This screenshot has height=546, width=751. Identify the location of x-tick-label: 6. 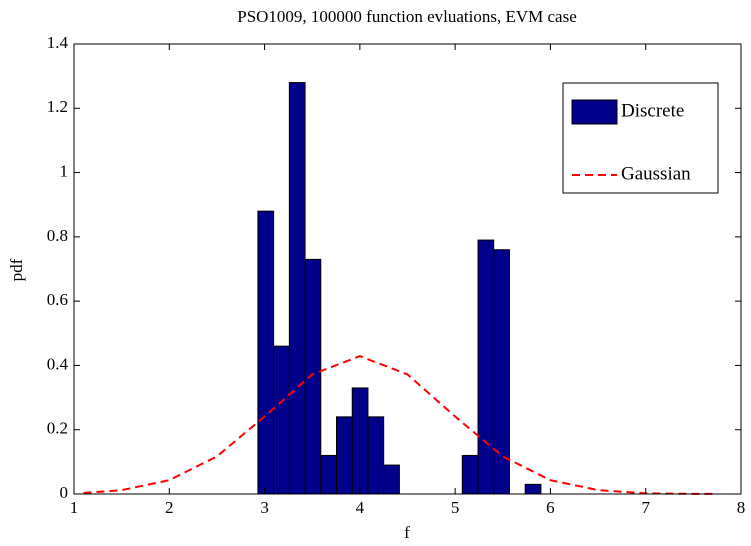
(550, 507).